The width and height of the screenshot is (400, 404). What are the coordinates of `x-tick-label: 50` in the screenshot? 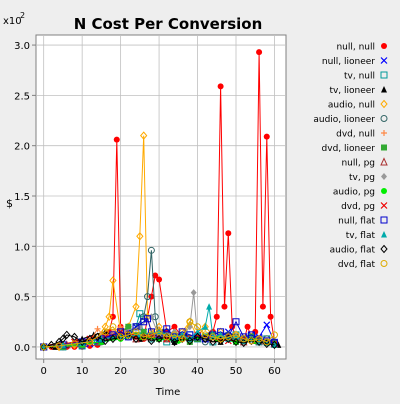 It's located at (236, 371).